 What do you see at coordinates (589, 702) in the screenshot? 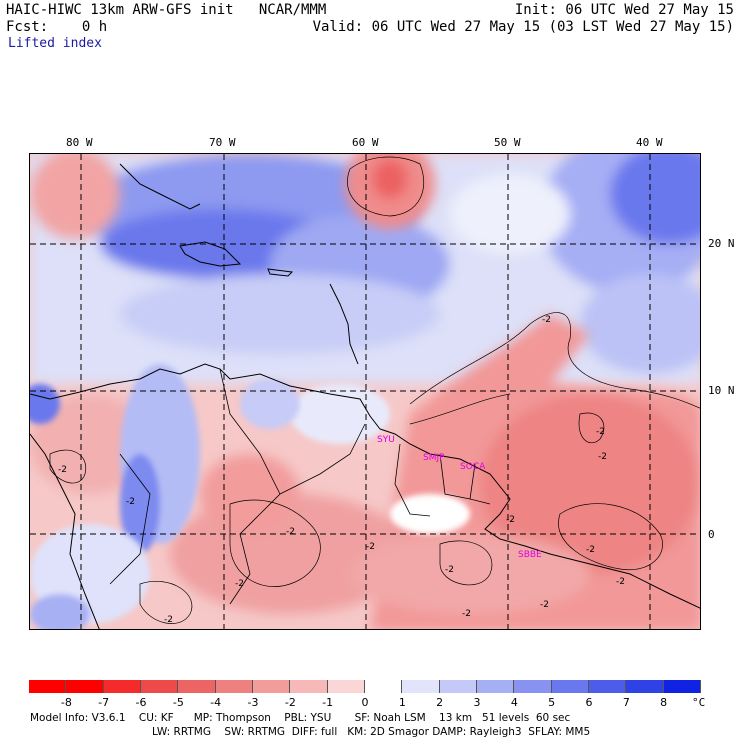
I see `colorbar-tick-label: 6` at bounding box center [589, 702].